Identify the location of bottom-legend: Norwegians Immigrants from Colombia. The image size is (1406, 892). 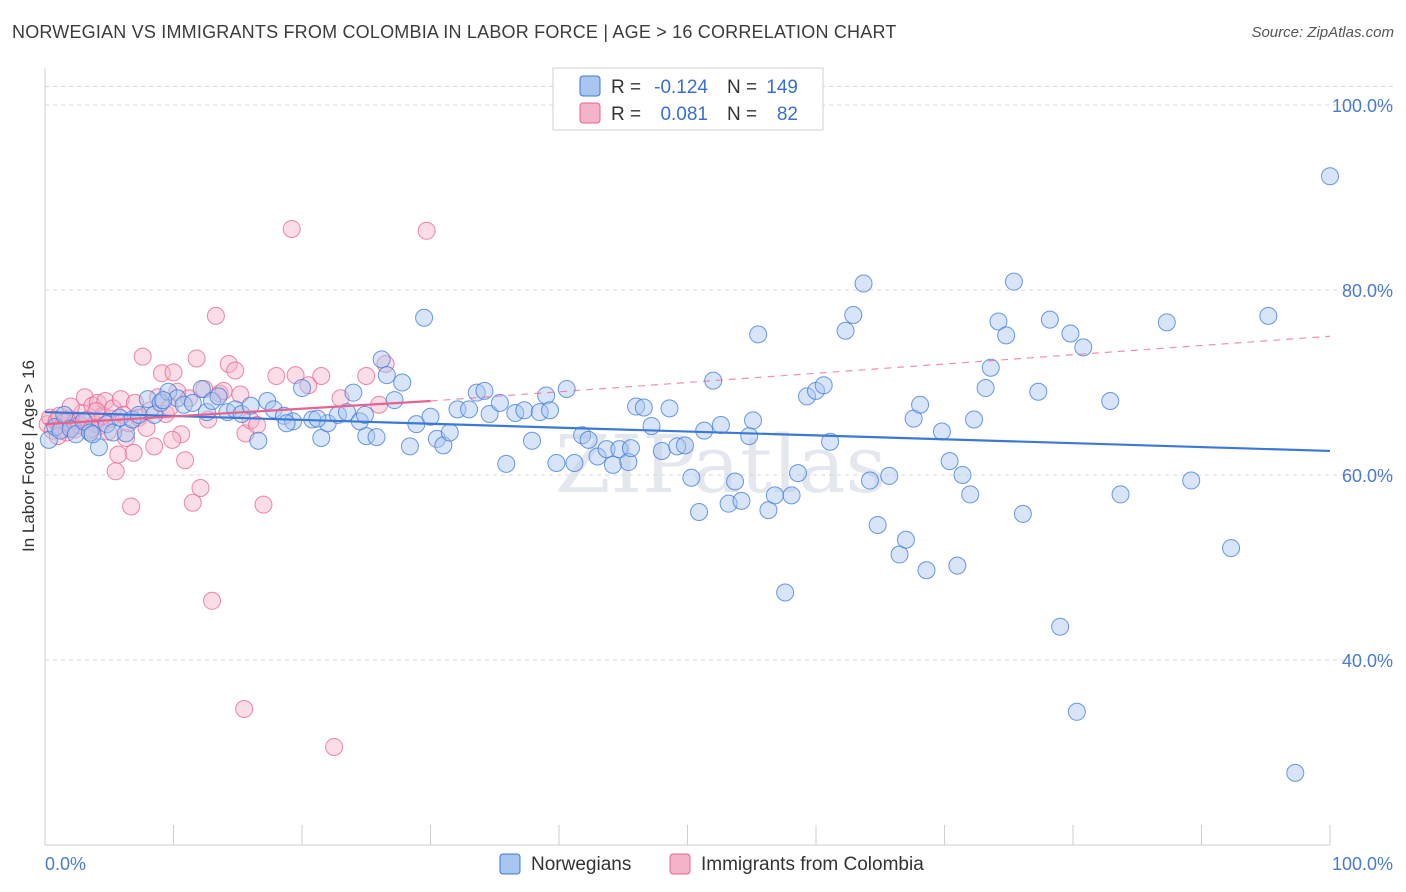
(711, 864).